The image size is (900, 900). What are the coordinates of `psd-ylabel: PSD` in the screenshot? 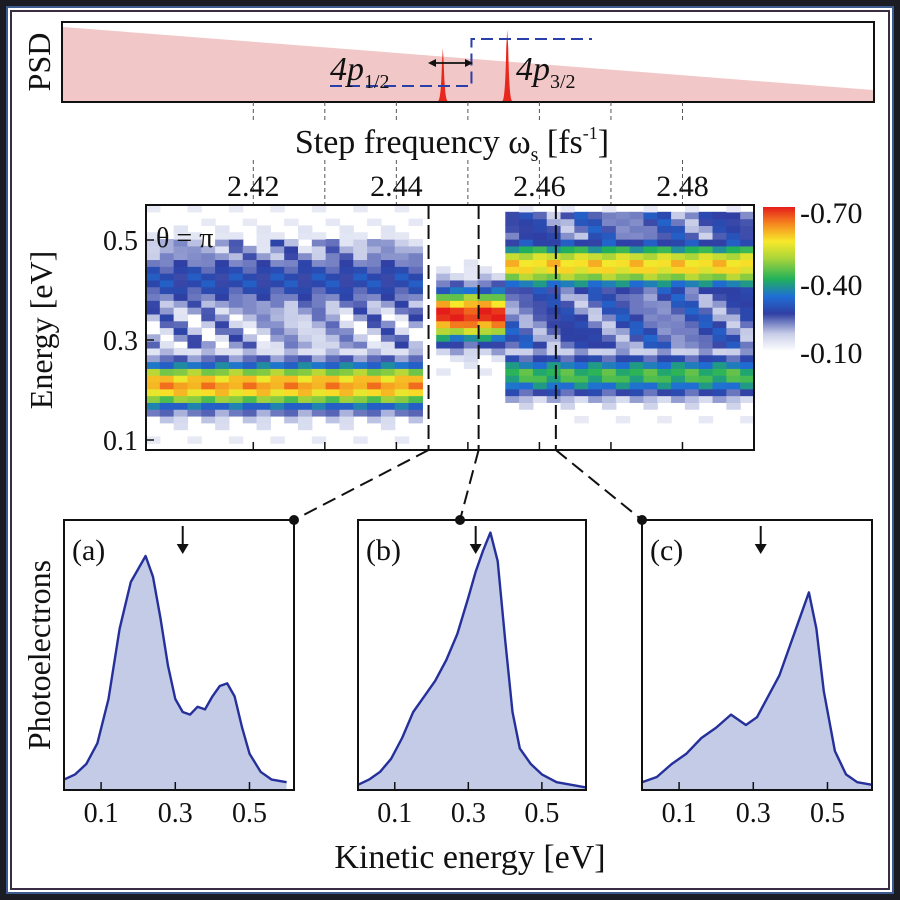 It's located at (39, 62).